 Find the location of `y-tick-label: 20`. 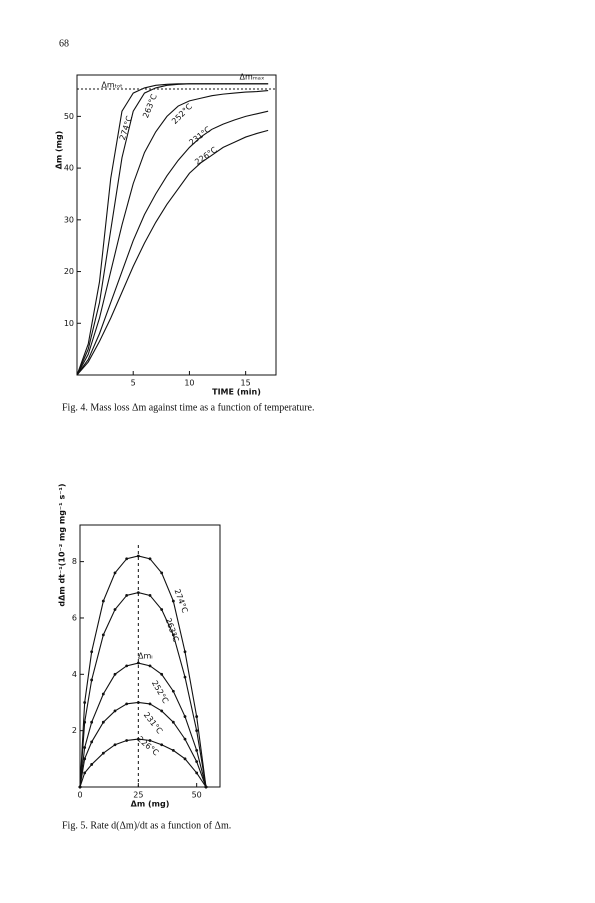

y-tick-label: 20 is located at coordinates (69, 271).